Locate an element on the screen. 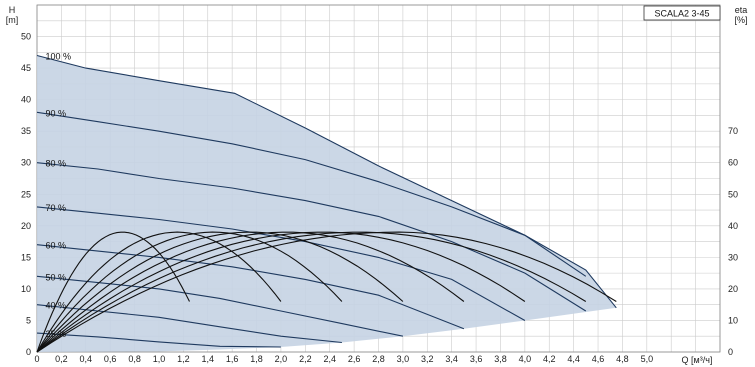 The width and height of the screenshot is (755, 367). x-tick-label: 3,8 is located at coordinates (500, 359).